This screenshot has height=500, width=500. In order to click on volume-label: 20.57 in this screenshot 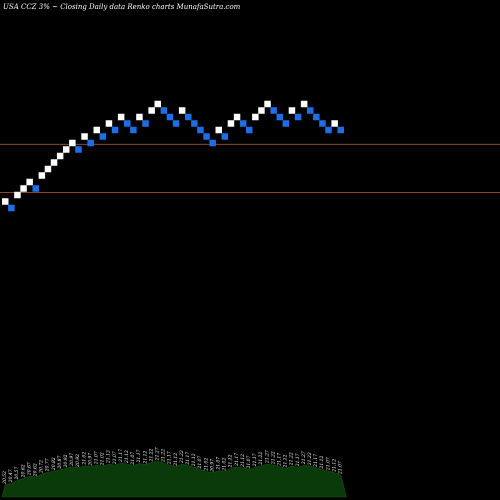, I will do `click(17, 473)`.